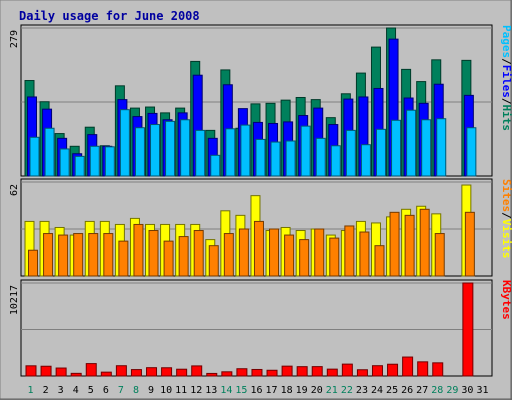 The image size is (512, 400). What do you see at coordinates (392, 390) in the screenshot?
I see `x-tick-label: 25` at bounding box center [392, 390].